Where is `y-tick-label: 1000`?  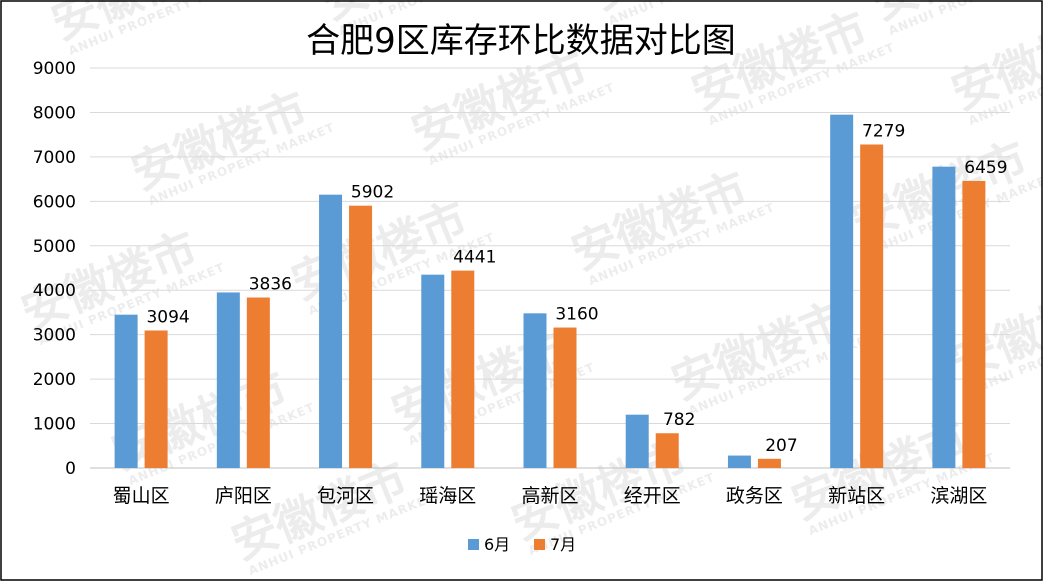 y-tick-label: 1000 is located at coordinates (54, 425).